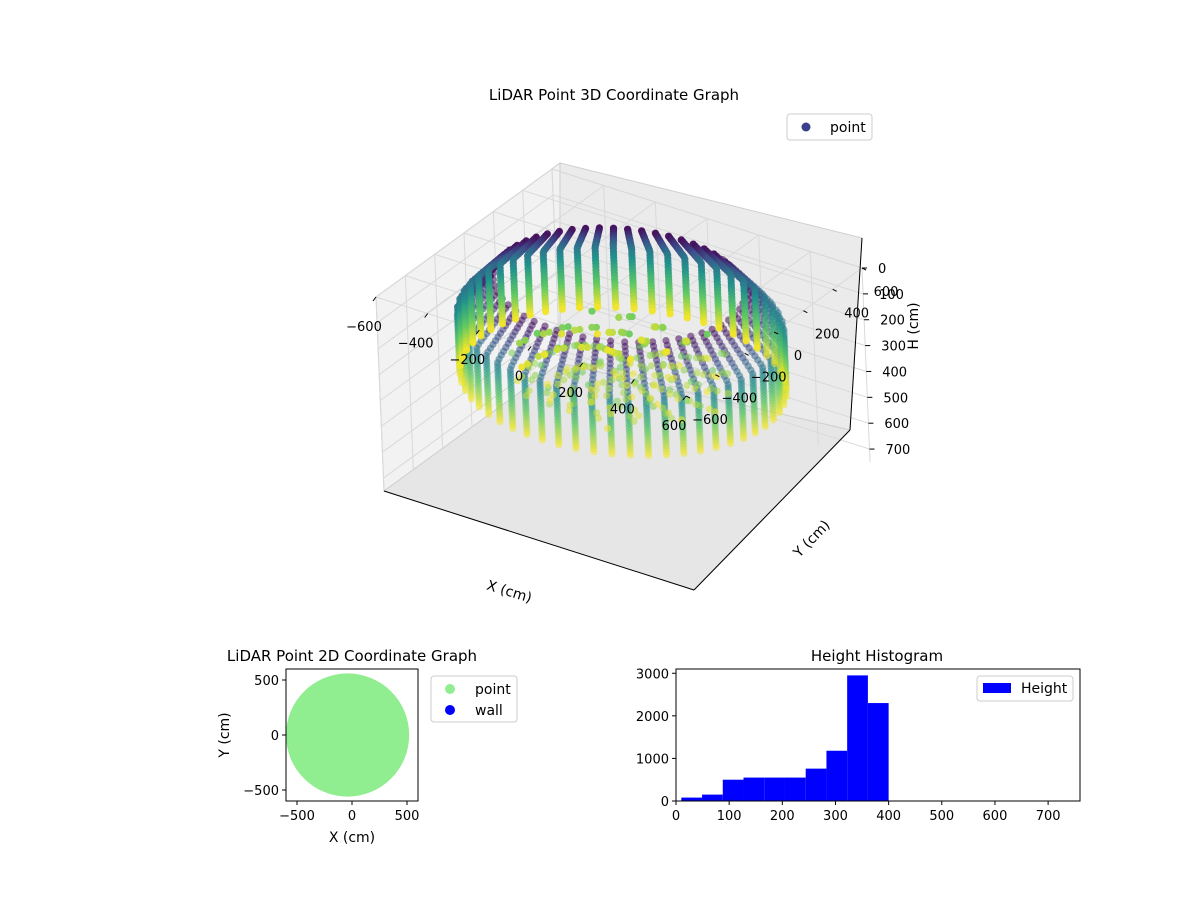  Describe the element at coordinates (888, 816) in the screenshot. I see `x-tick-label-hist: 400` at that location.